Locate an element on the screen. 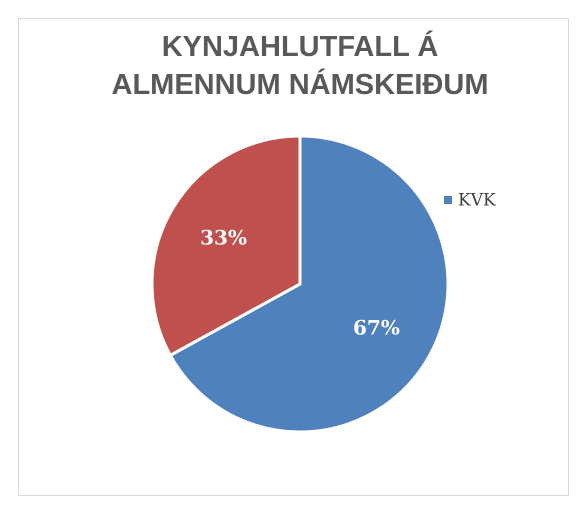 The image size is (587, 515). data-label: 67% is located at coordinates (376, 328).